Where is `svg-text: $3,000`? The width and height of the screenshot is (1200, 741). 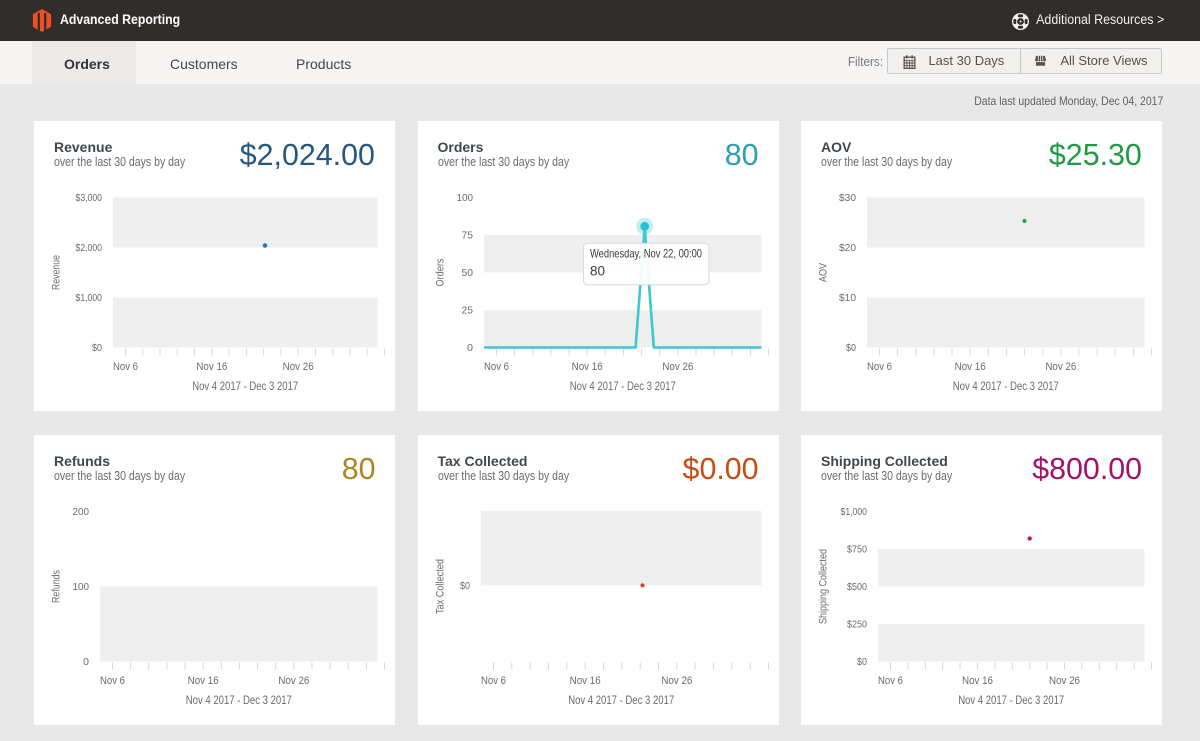
svg-text: $3,000 is located at coordinates (89, 198).